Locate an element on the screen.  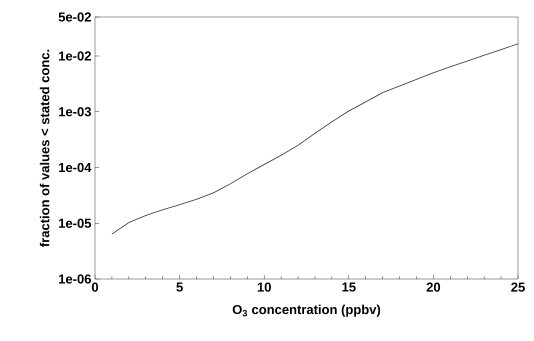
y-tick-label: 1e-02 is located at coordinates (75, 56).